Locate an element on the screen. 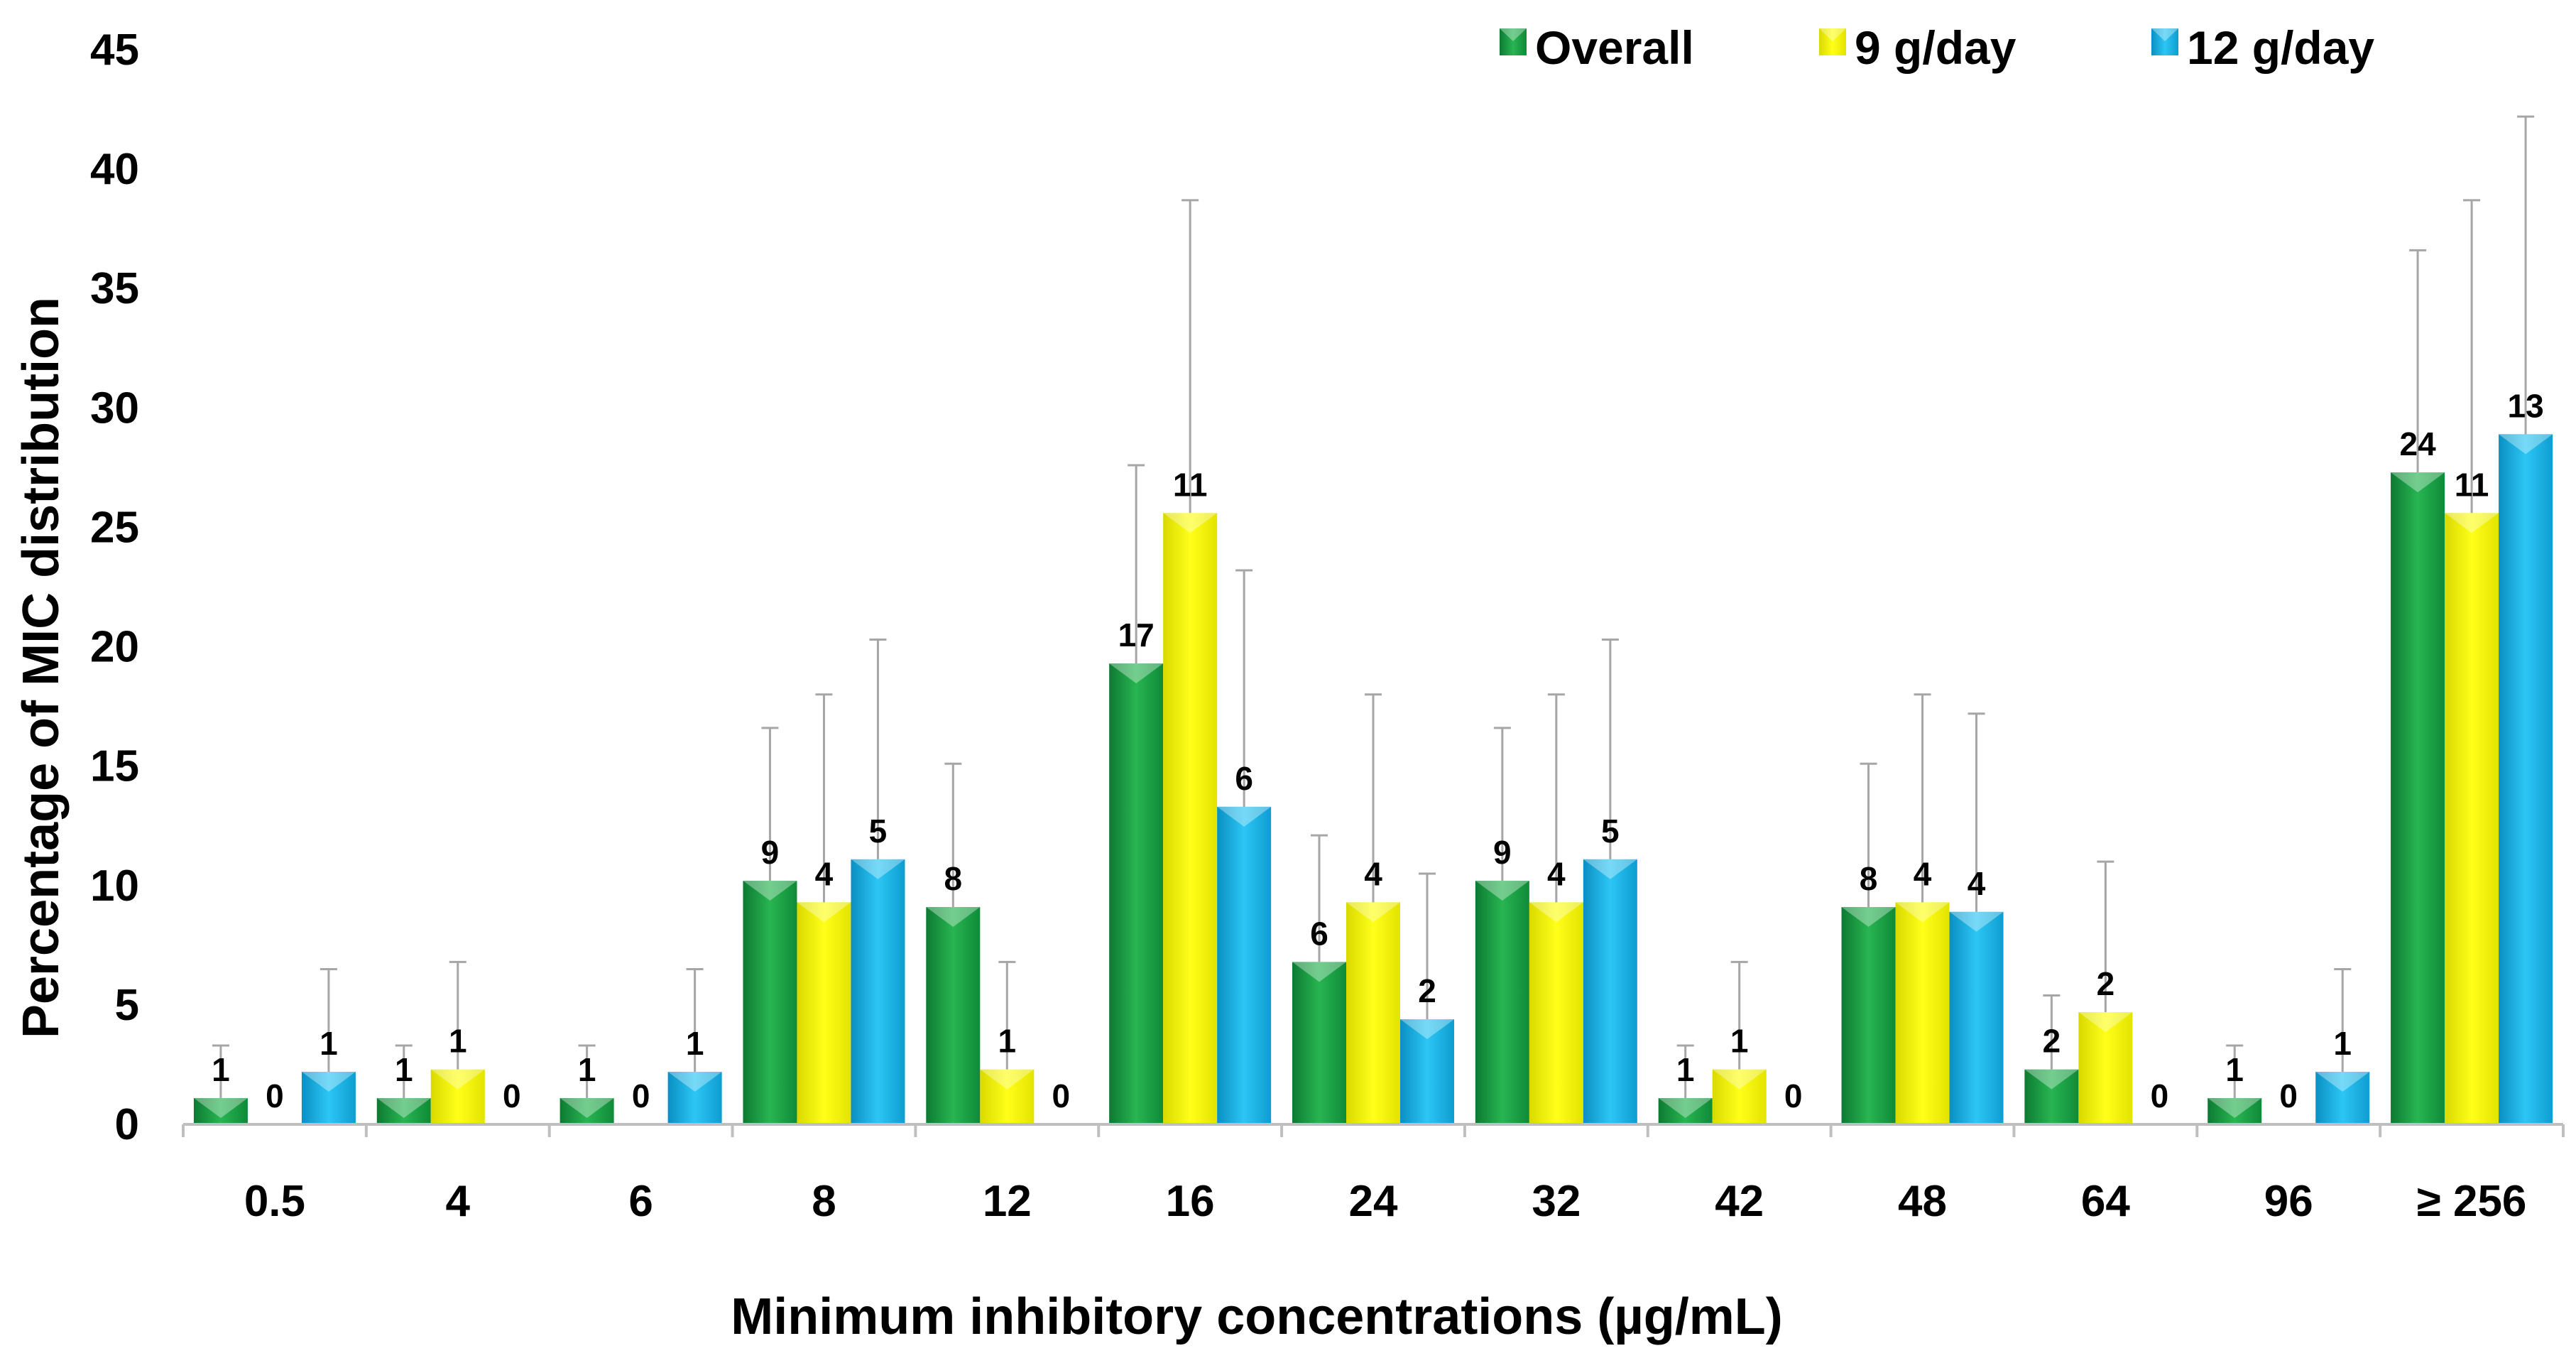 The image size is (2576, 1363). data-label: 13 is located at coordinates (2525, 406).